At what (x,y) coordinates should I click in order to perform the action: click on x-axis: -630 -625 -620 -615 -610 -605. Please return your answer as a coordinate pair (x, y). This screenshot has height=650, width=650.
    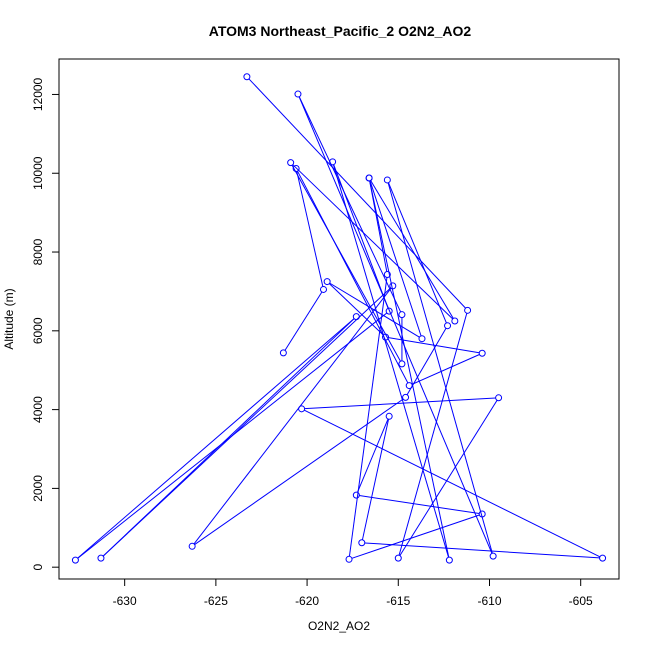
    Looking at the image, I should click on (353, 593).